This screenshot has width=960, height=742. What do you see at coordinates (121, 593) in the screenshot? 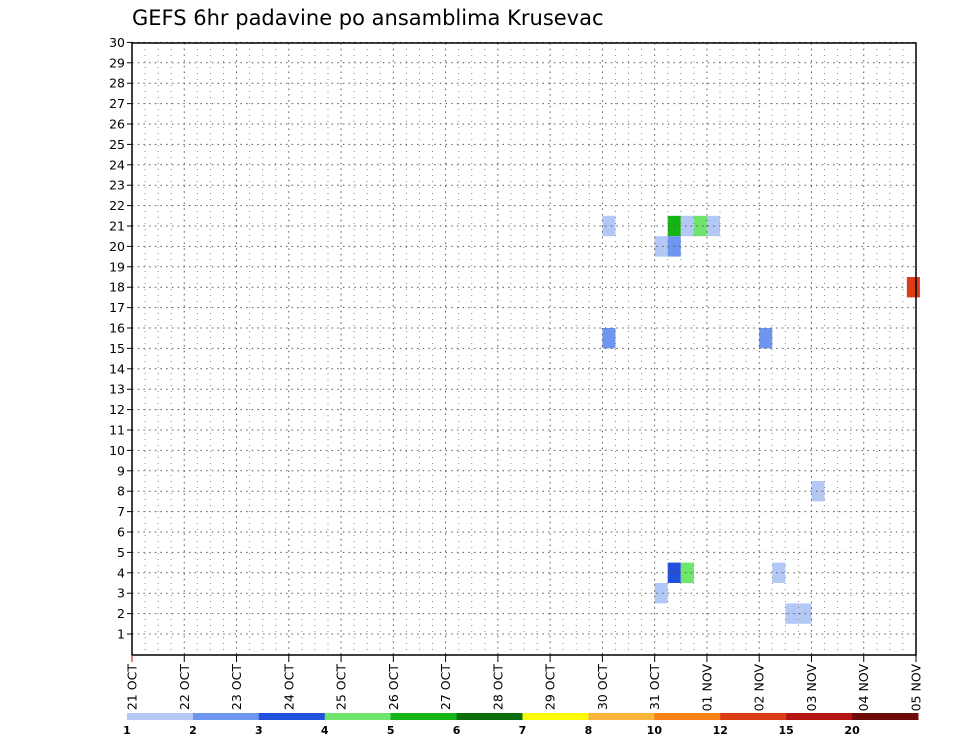
I see `y-tick-label-3: 3` at bounding box center [121, 593].